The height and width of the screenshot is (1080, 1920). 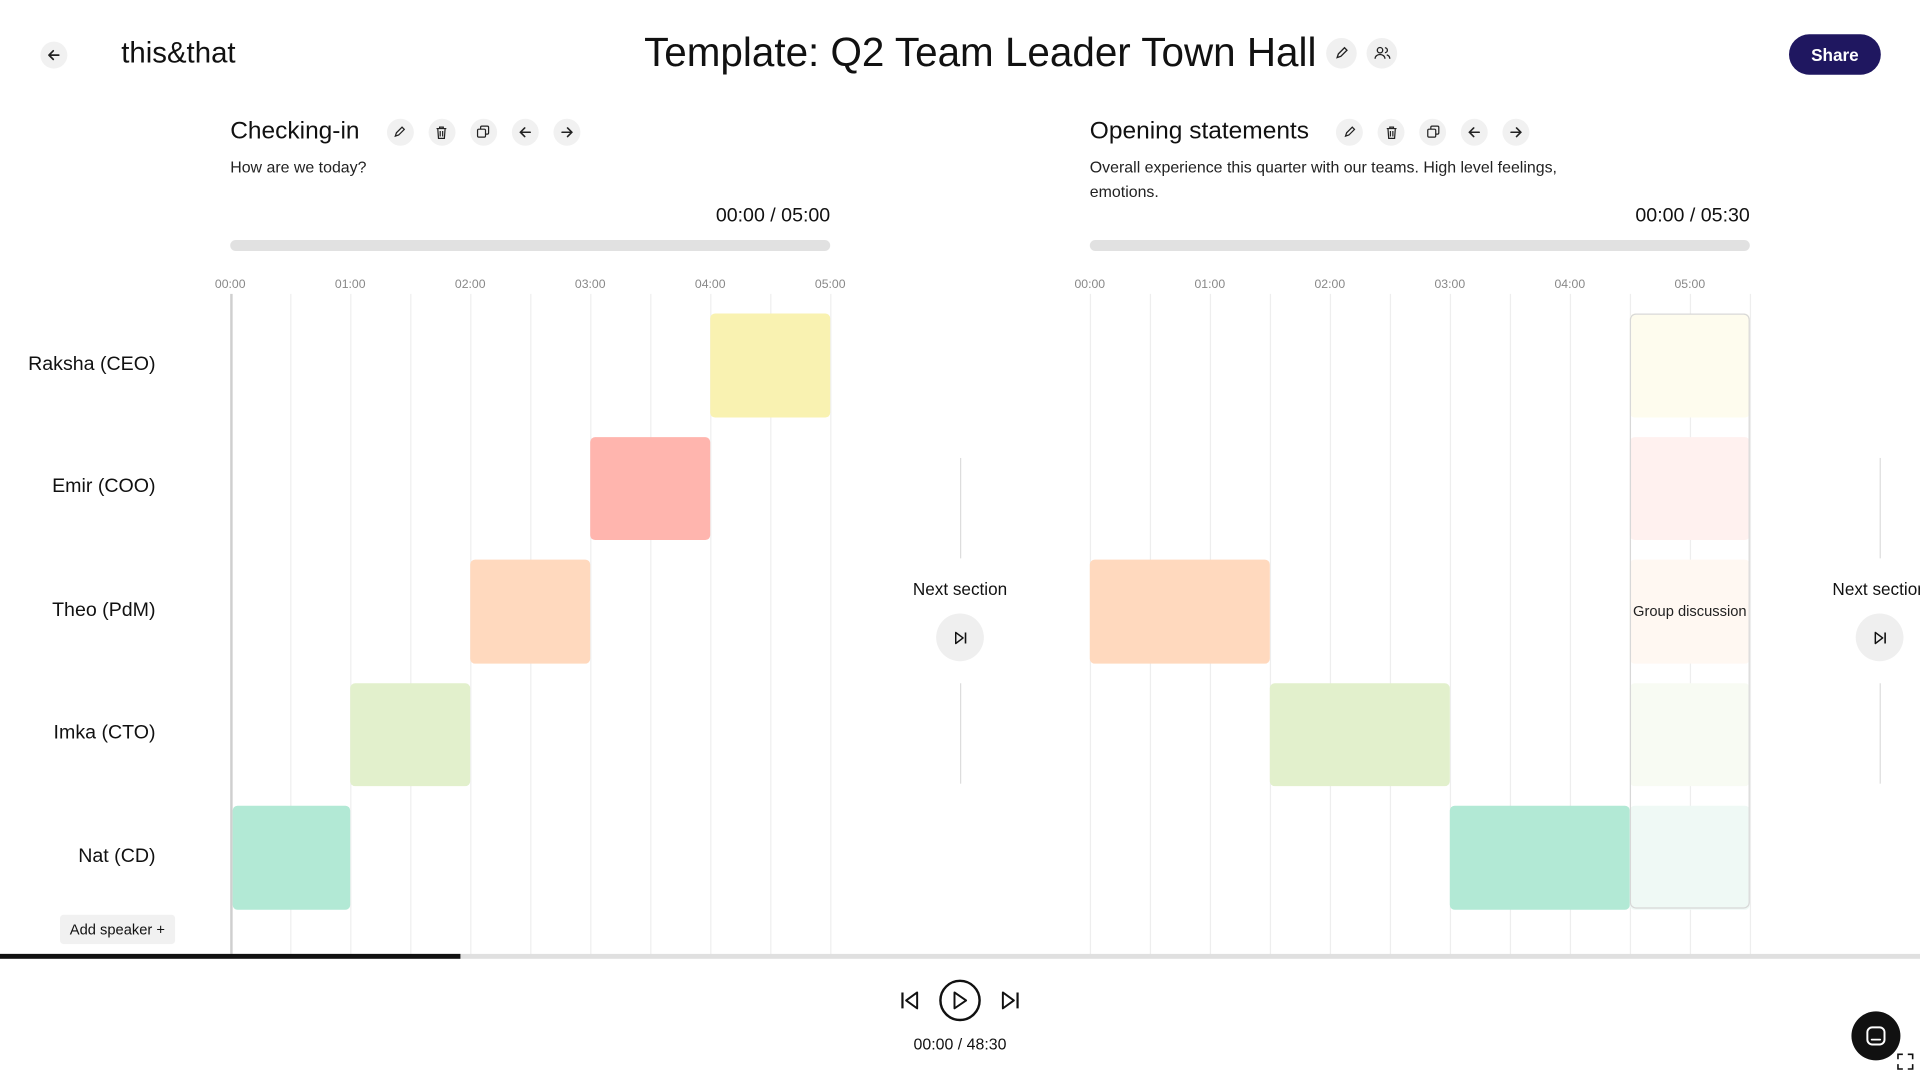 I want to click on next-button, so click(x=1010, y=1000).